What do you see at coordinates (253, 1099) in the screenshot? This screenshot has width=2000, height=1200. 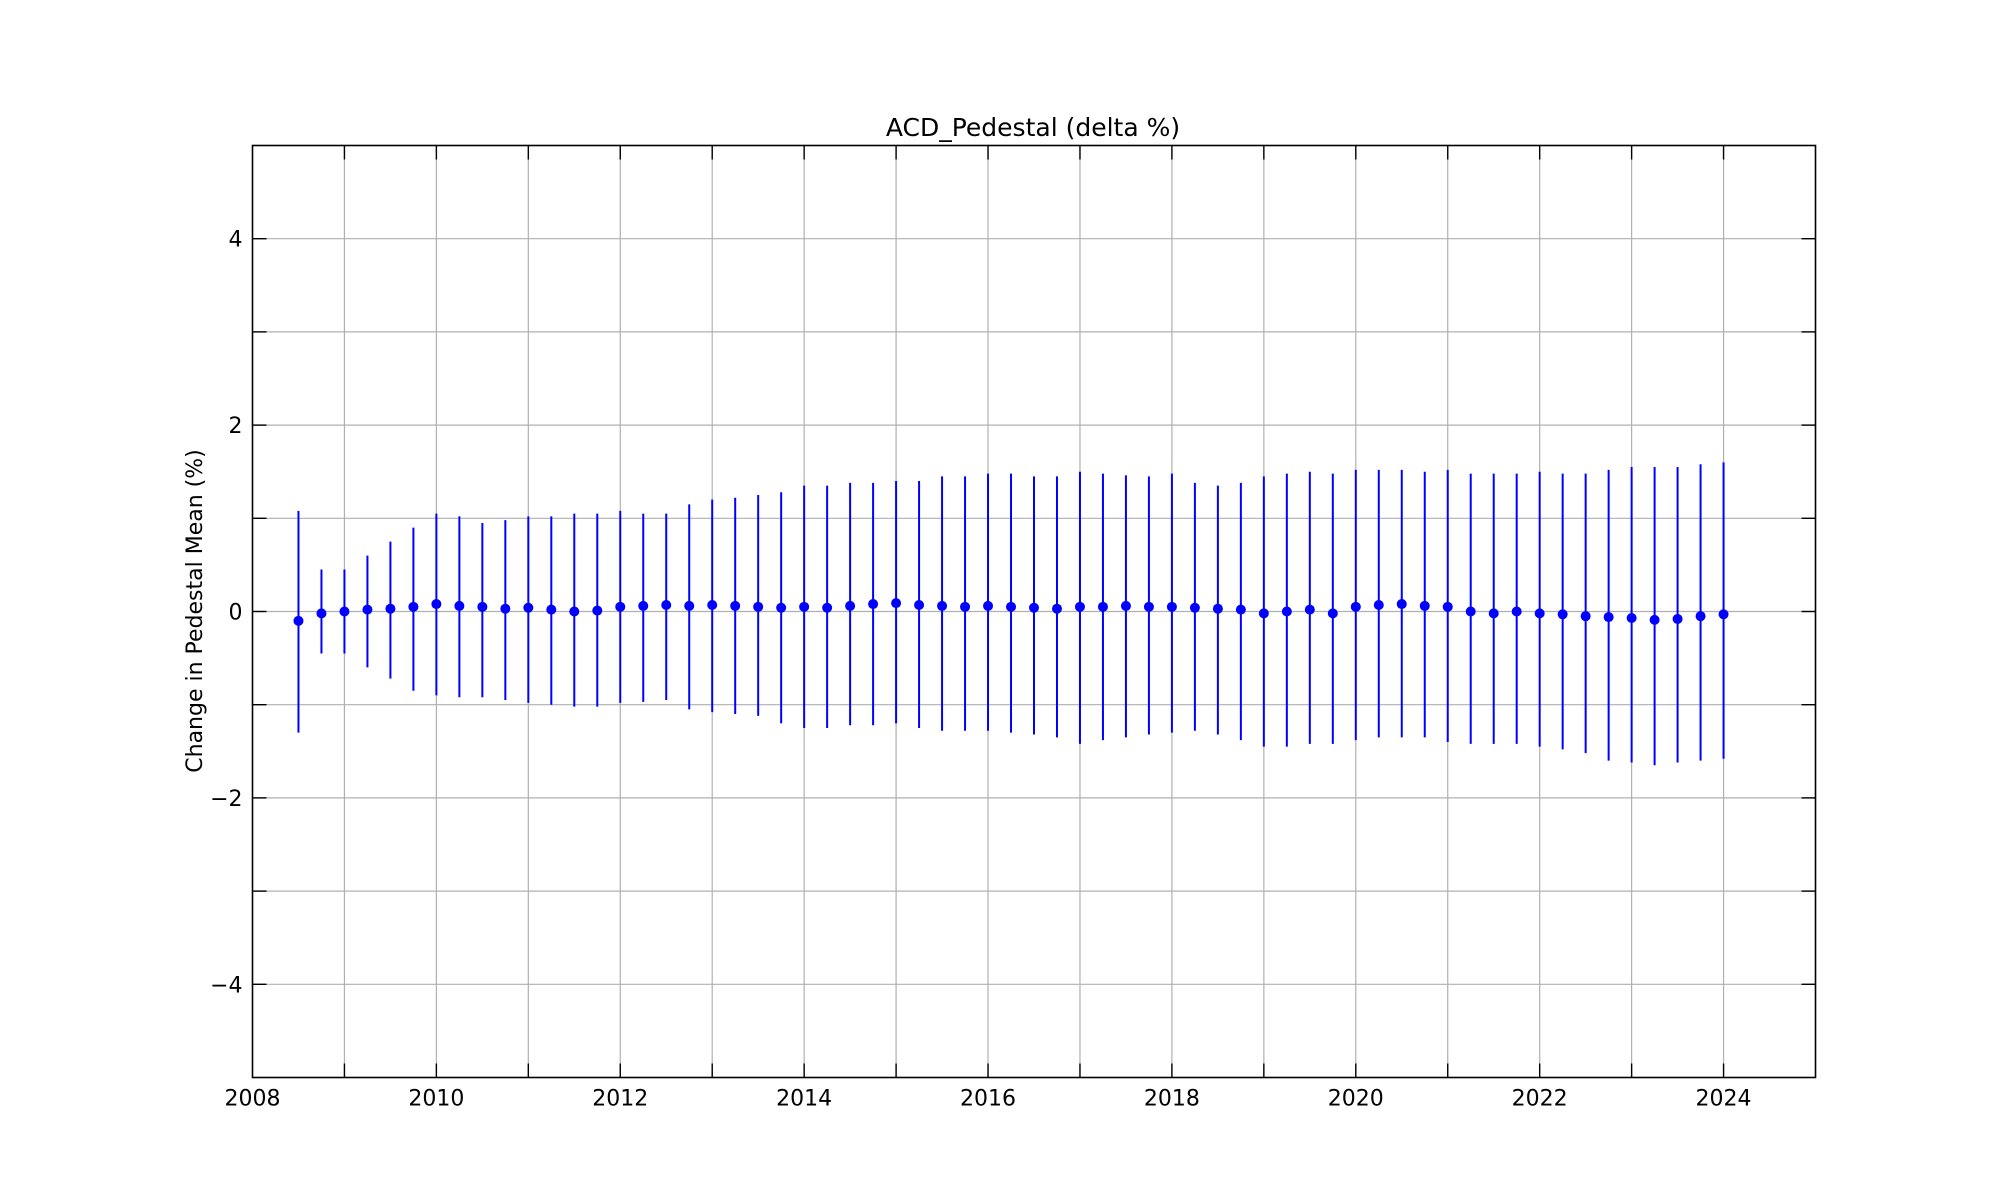 I see `x-tick-label: 2008` at bounding box center [253, 1099].